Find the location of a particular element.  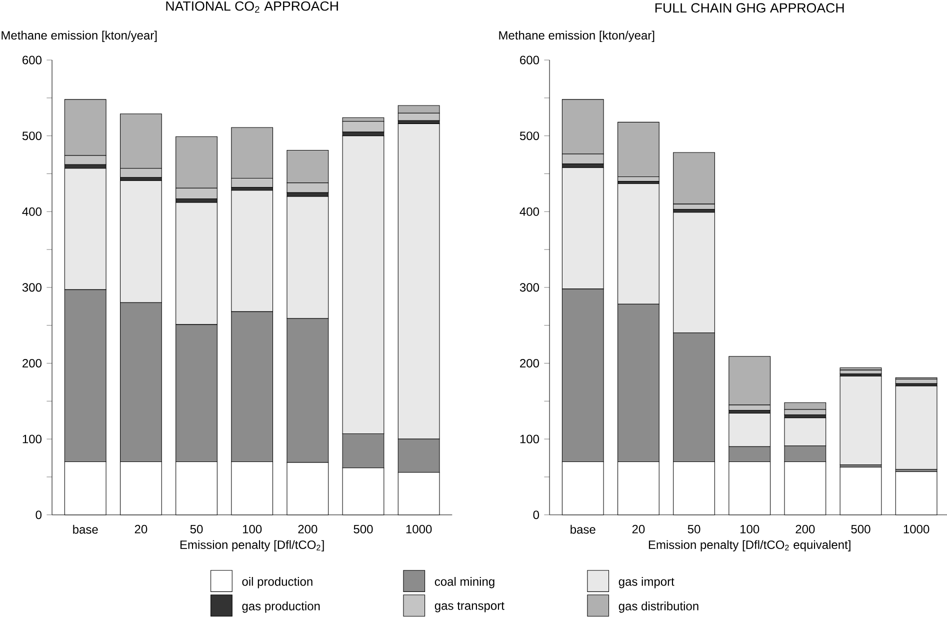

legend-label: gas distribution is located at coordinates (658, 607).